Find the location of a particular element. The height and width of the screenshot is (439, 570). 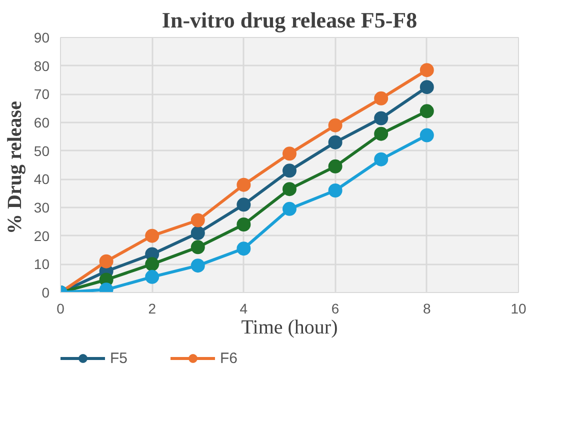

x-tick-label: 0 is located at coordinates (60, 308).